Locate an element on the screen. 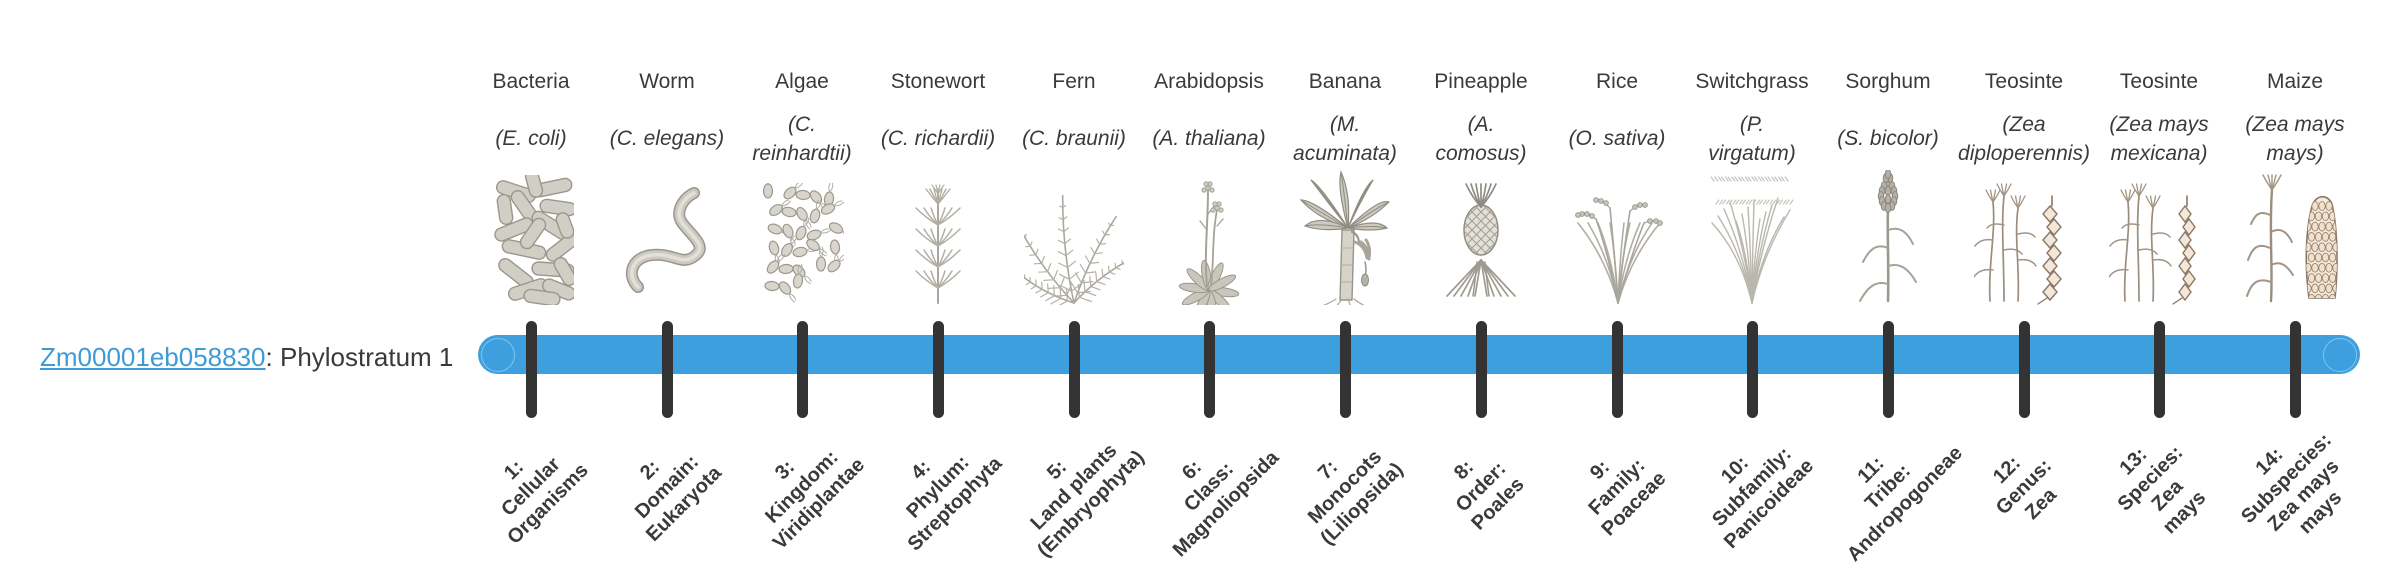 This screenshot has width=2400, height=580. organism-scientific-name: (E. coli) is located at coordinates (531, 138).